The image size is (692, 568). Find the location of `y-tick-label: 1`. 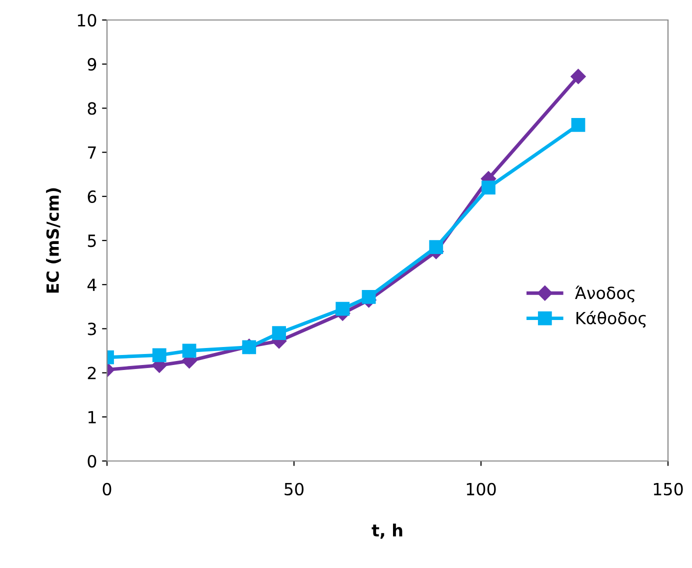

y-tick-label: 1 is located at coordinates (92, 417).